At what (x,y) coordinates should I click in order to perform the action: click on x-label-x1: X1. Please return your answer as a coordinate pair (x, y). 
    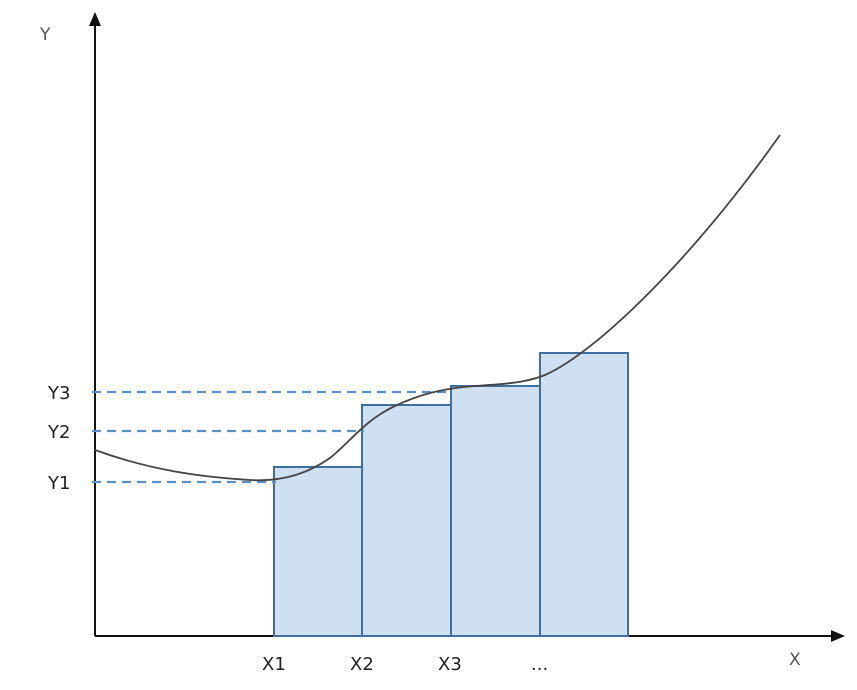
    Looking at the image, I should click on (274, 664).